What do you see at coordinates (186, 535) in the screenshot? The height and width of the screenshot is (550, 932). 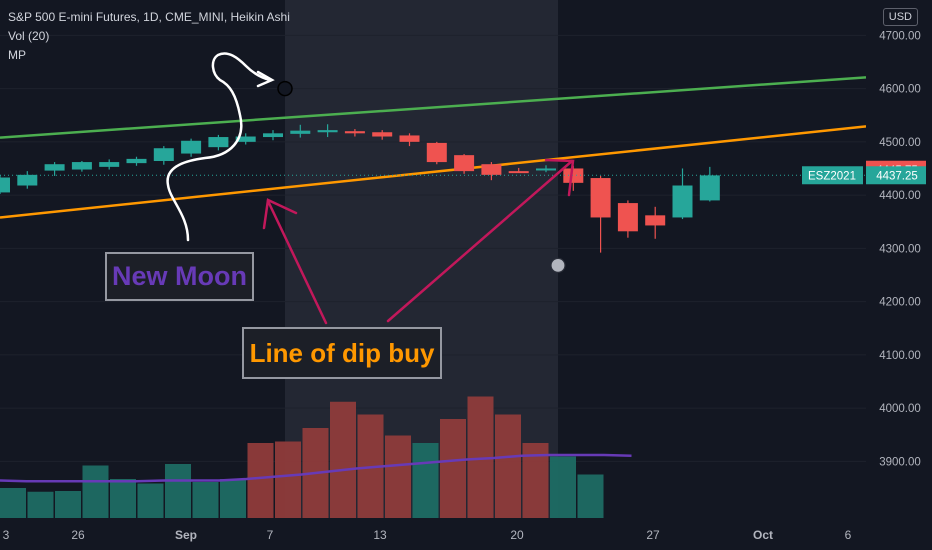 I see `time-tick-label: Sep` at bounding box center [186, 535].